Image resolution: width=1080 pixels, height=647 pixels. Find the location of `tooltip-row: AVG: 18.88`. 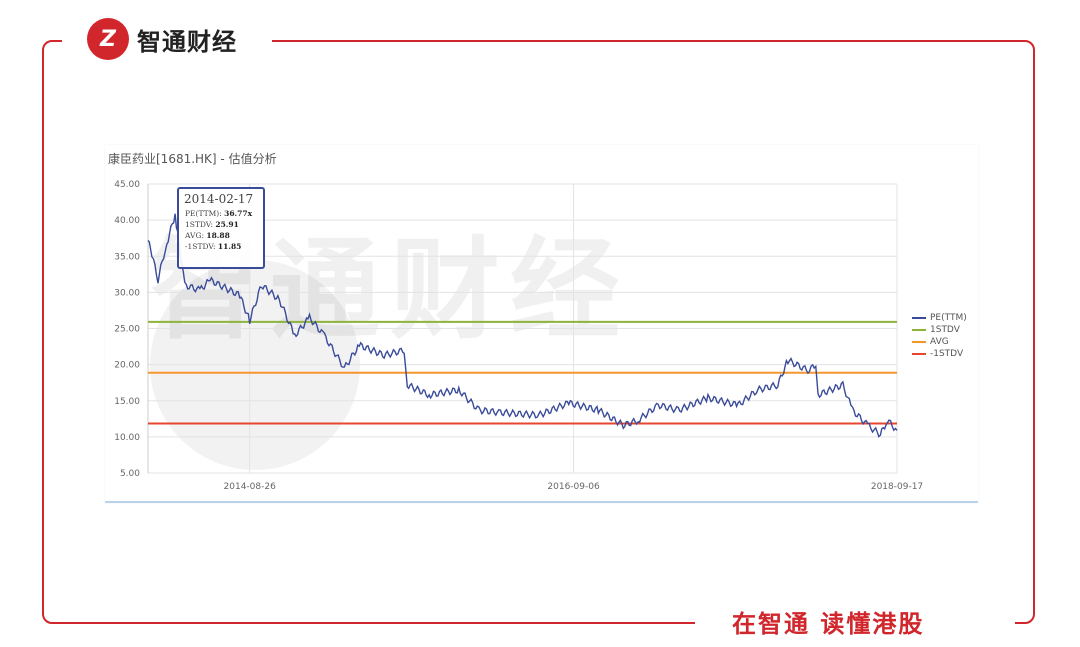

tooltip-row: AVG: 18.88 is located at coordinates (207, 235).